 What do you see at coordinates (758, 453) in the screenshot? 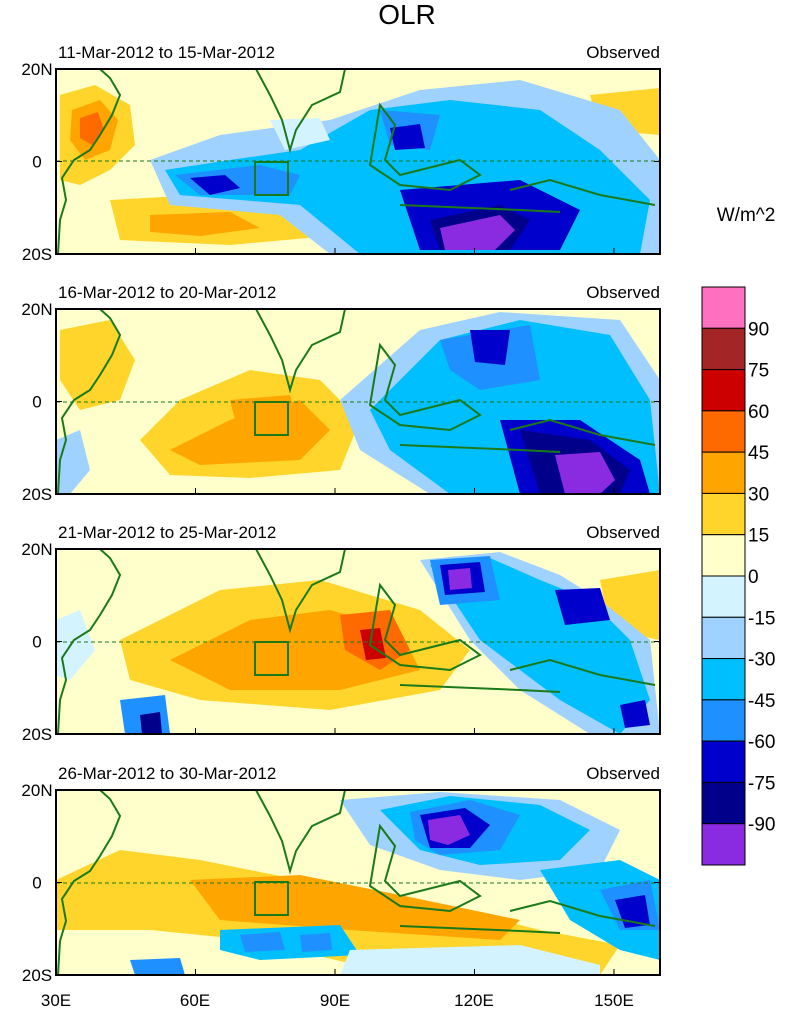
I see `colorbar-label: 45` at bounding box center [758, 453].